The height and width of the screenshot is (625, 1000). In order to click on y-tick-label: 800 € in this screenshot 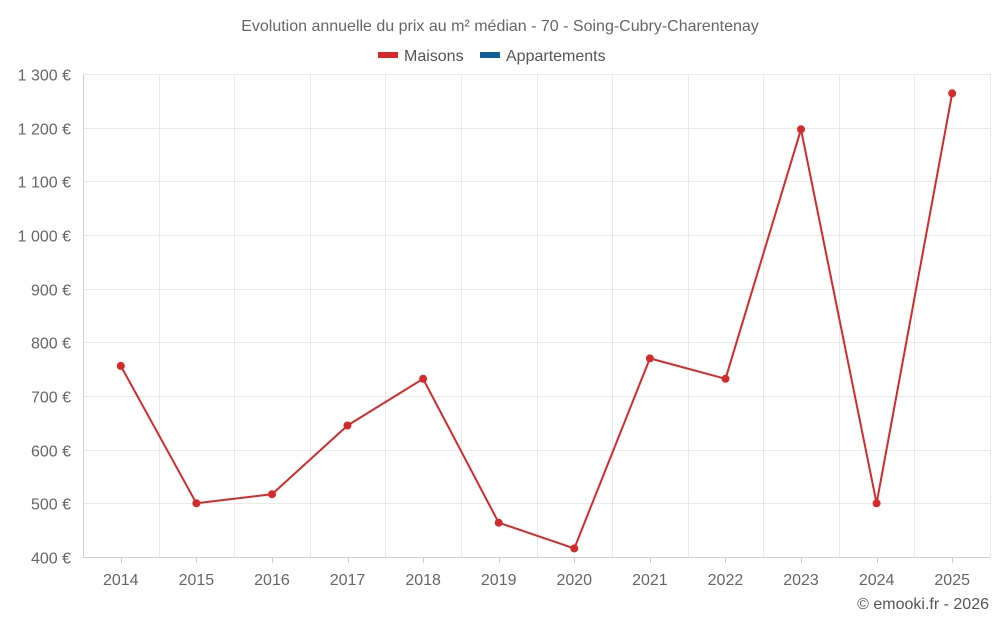, I will do `click(51, 344)`.